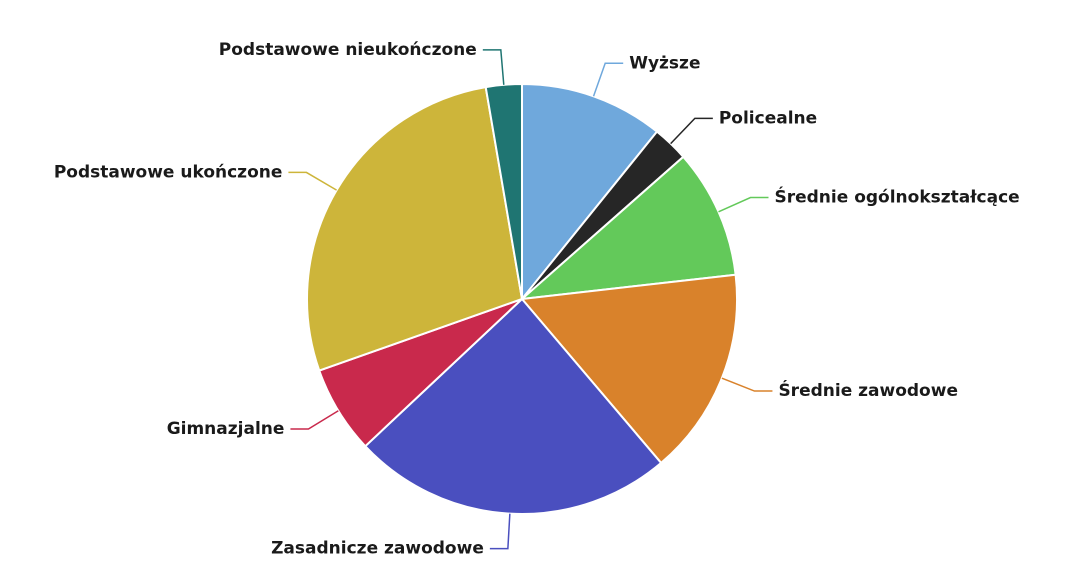 This screenshot has width=1070, height=588. Describe the element at coordinates (377, 549) in the screenshot. I see `slice-label: Zasadnicze zawodowe` at that location.